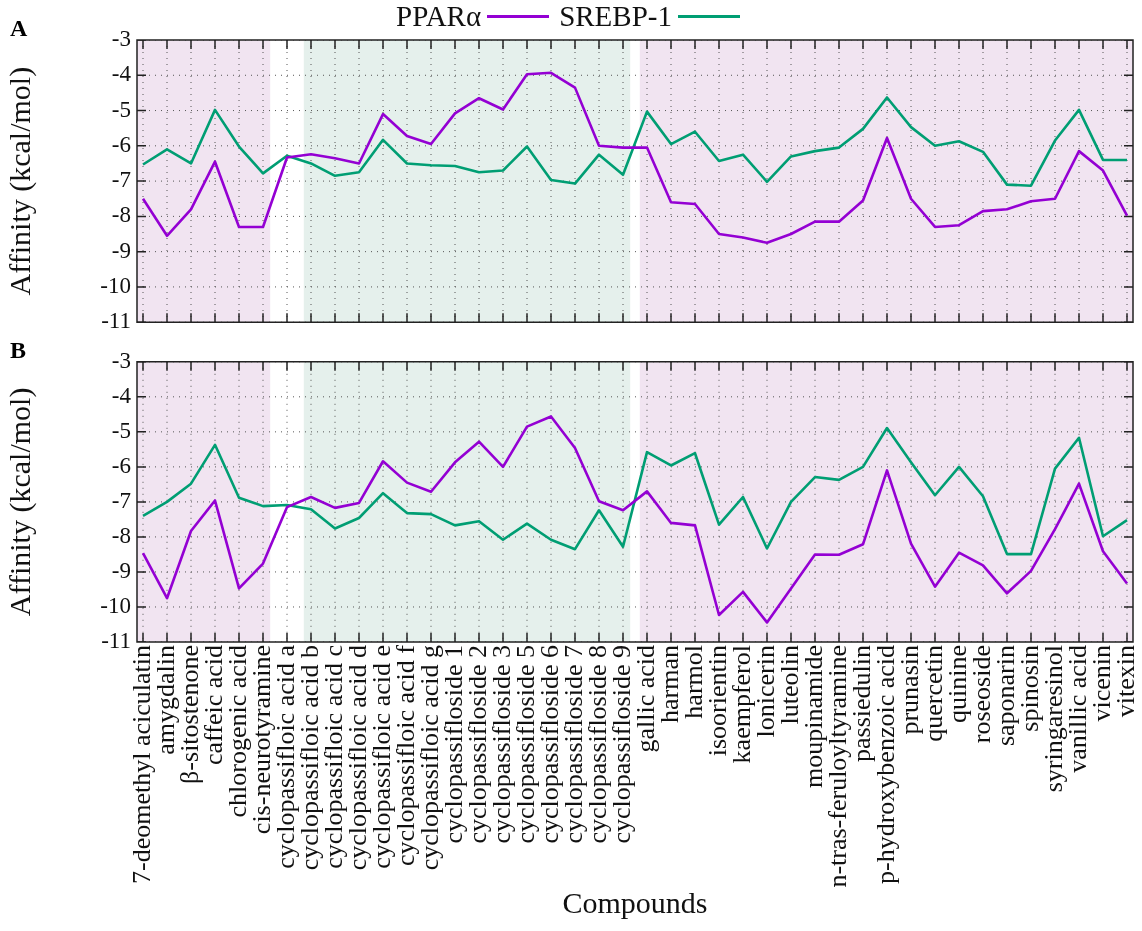  I want to click on legend-label: PPARα, so click(439, 16).